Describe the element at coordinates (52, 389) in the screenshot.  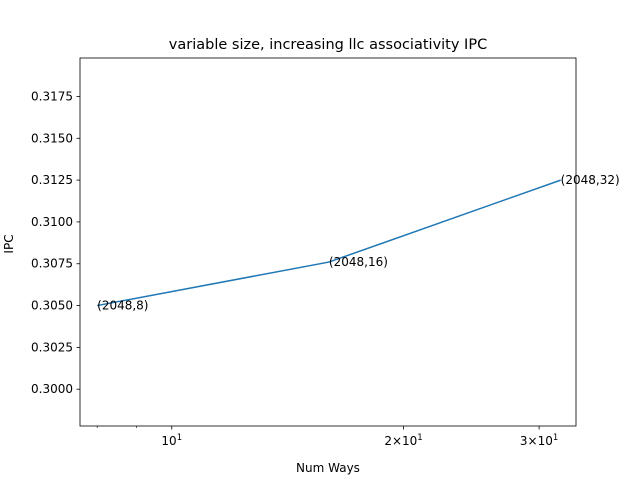
I see `y-tick-label: 0.3000` at that location.